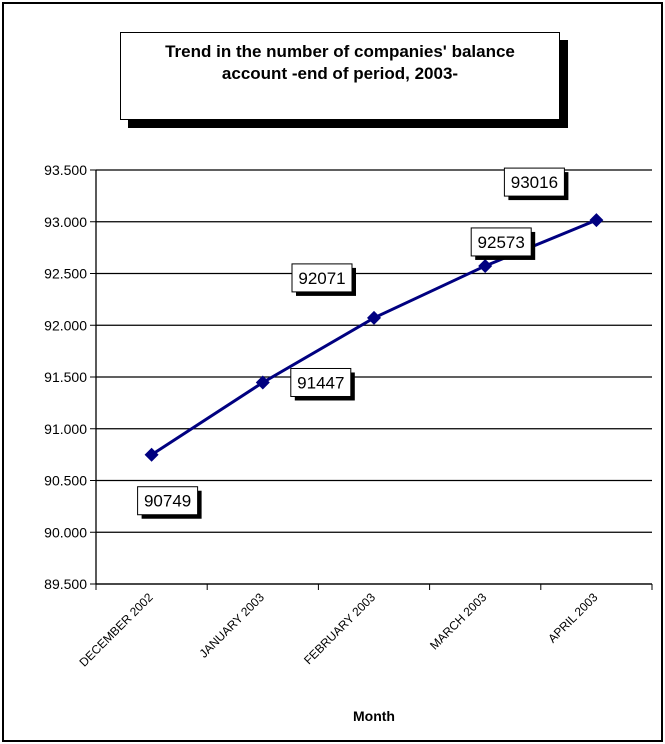 The height and width of the screenshot is (744, 665). I want to click on data-label: 90749, so click(169, 502).